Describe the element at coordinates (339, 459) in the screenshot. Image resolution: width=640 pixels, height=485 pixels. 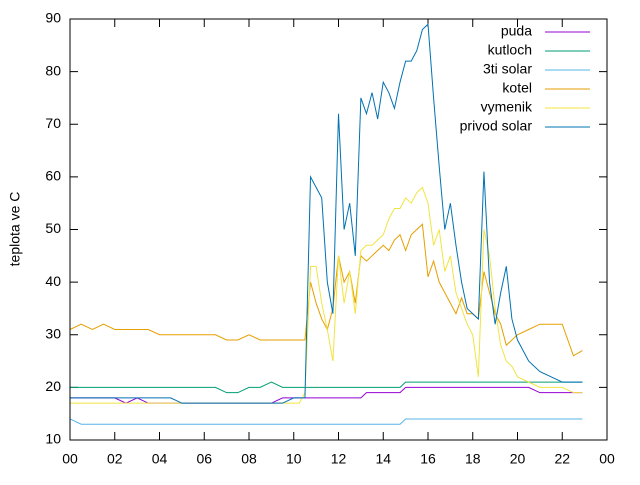
I see `x-tick-label: 12` at that location.